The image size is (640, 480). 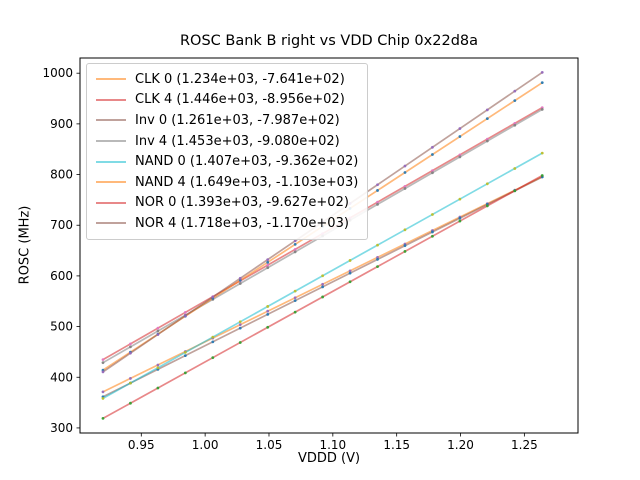 What do you see at coordinates (227, 120) in the screenshot?
I see `legend-item: Inv 0 (1.261e+03, -7.987e+02)` at bounding box center [227, 120].